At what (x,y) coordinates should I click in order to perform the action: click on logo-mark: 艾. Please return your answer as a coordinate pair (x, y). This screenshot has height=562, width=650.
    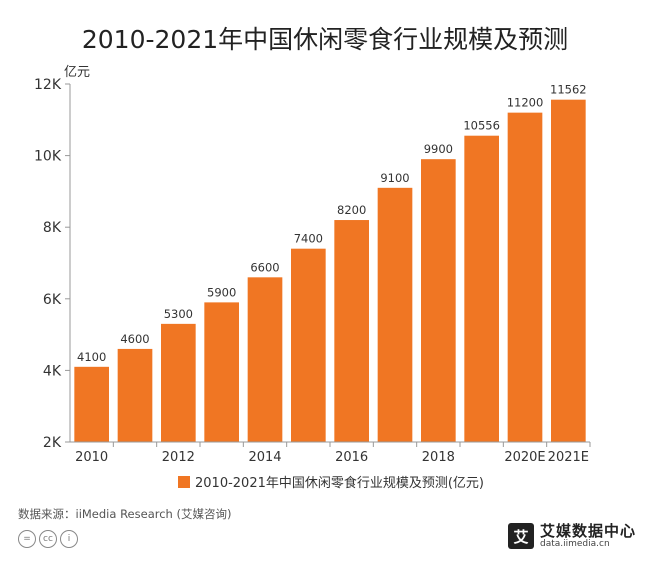
    Looking at the image, I should click on (520, 536).